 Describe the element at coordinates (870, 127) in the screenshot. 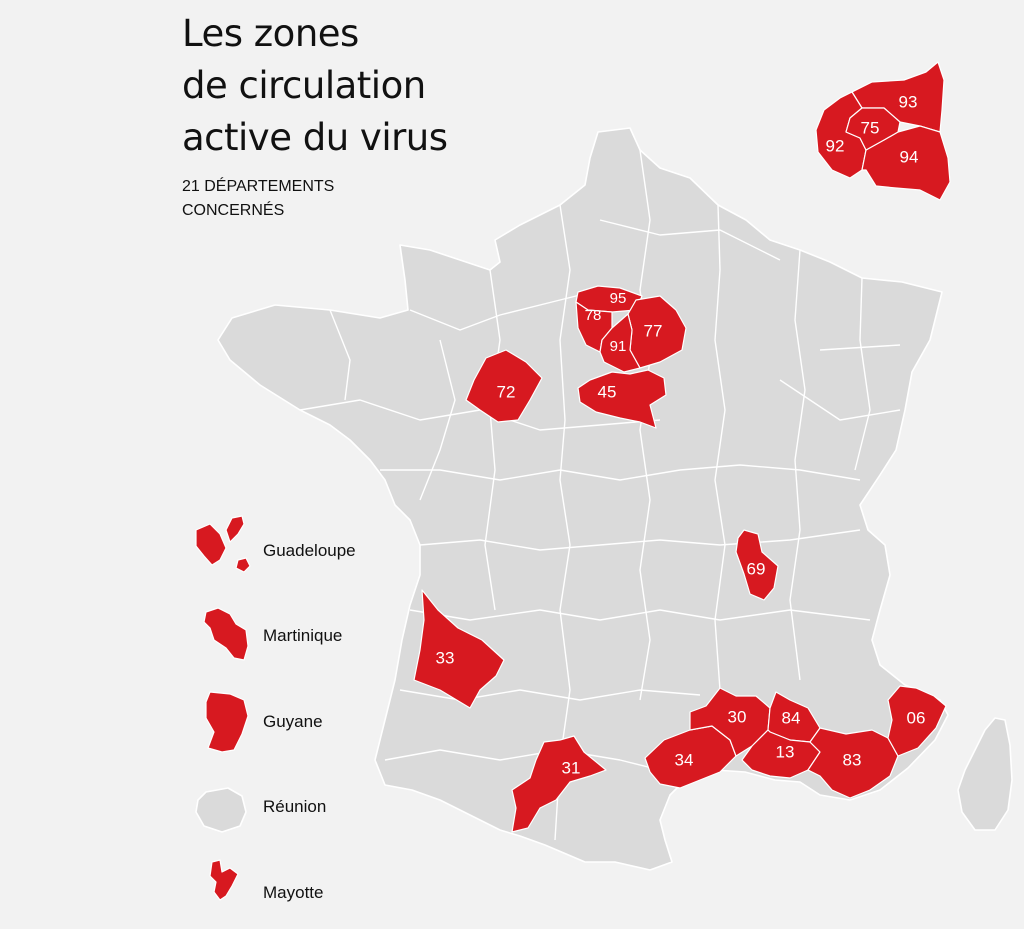

I see `inset-label-75: 75` at that location.